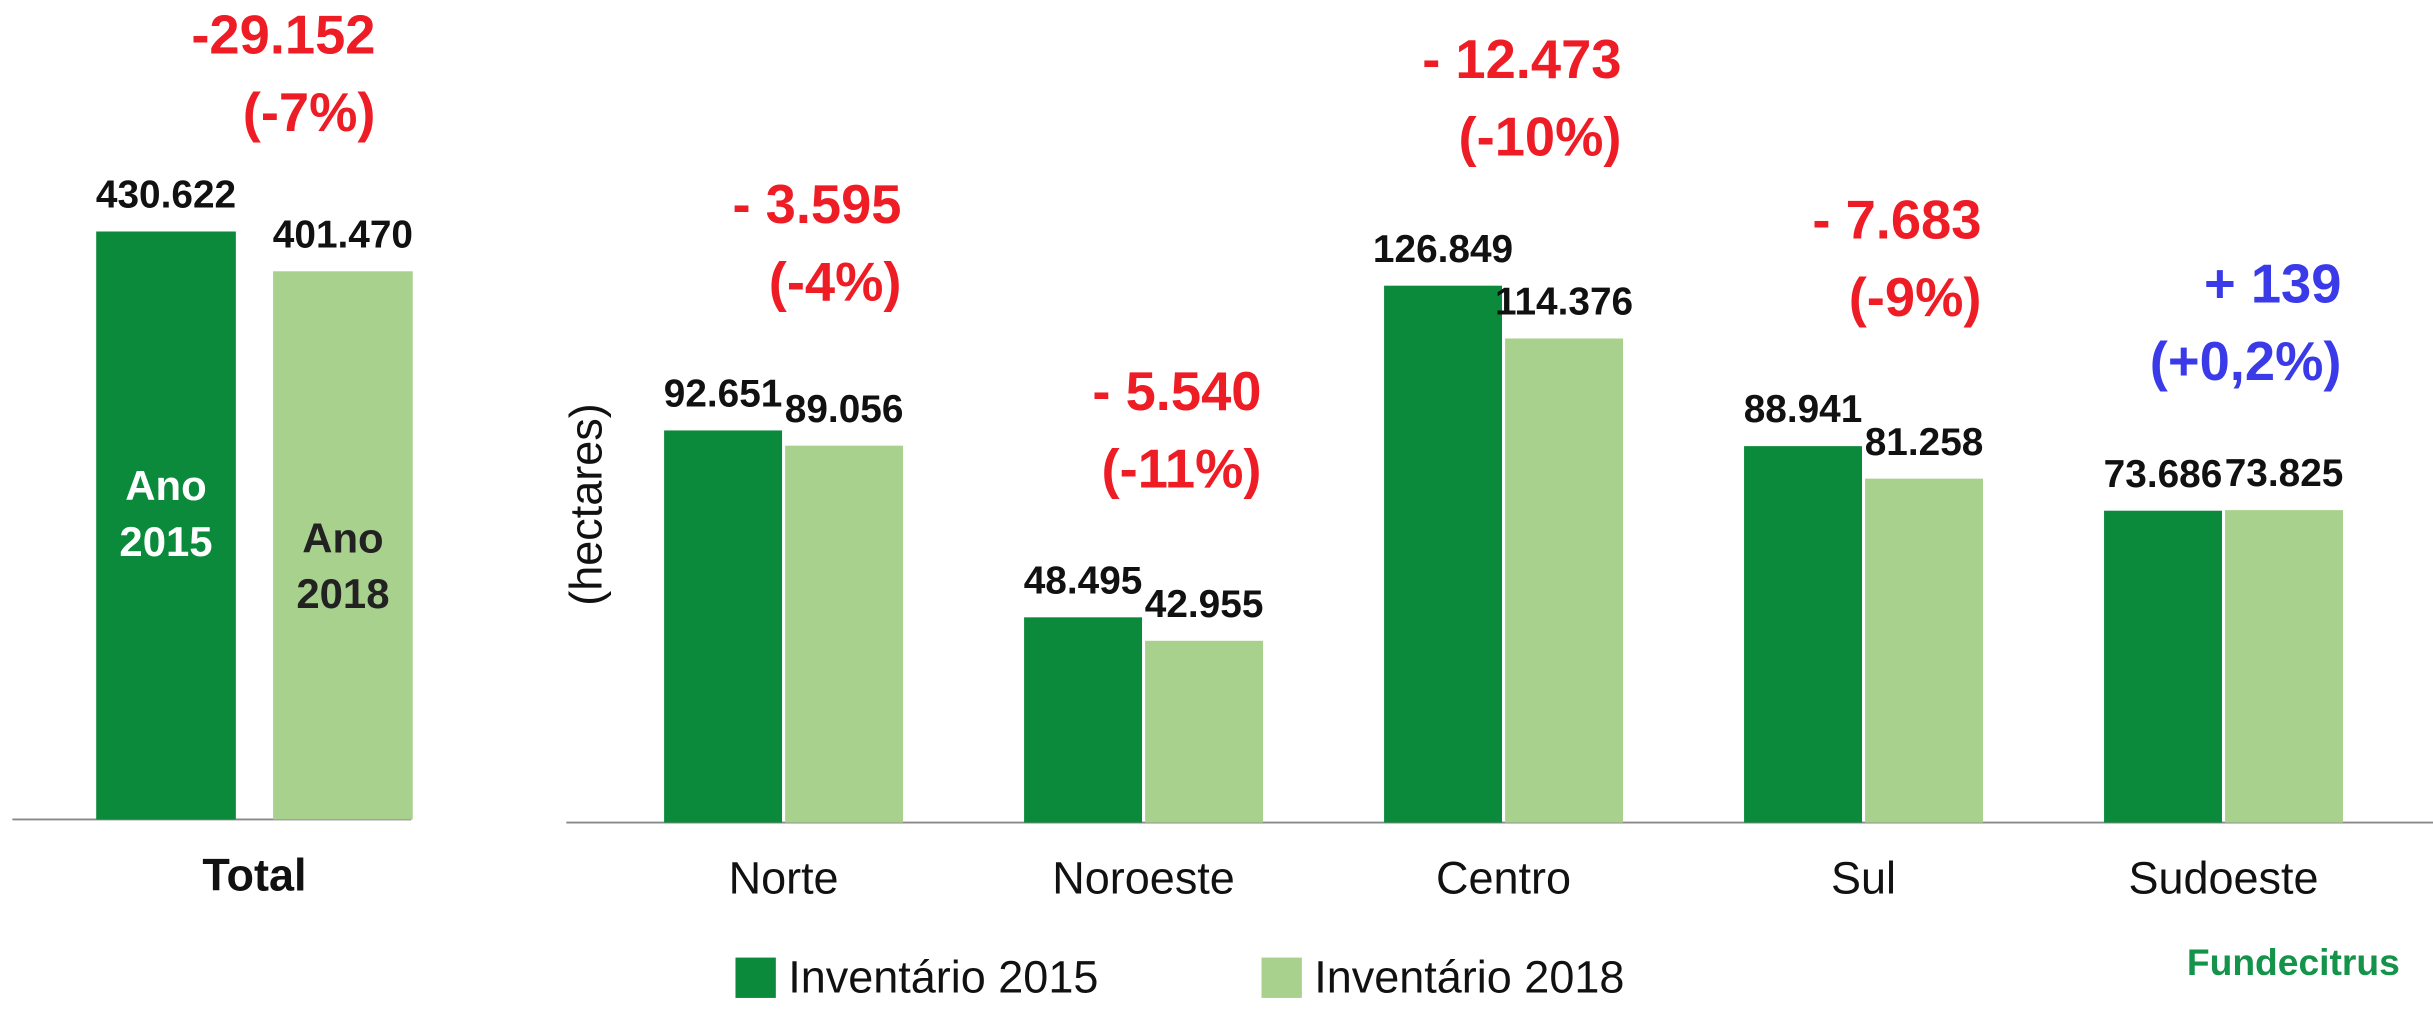 This screenshot has width=2433, height=1009. Describe the element at coordinates (816, 204) in the screenshot. I see `change-value: - 3.595` at that location.